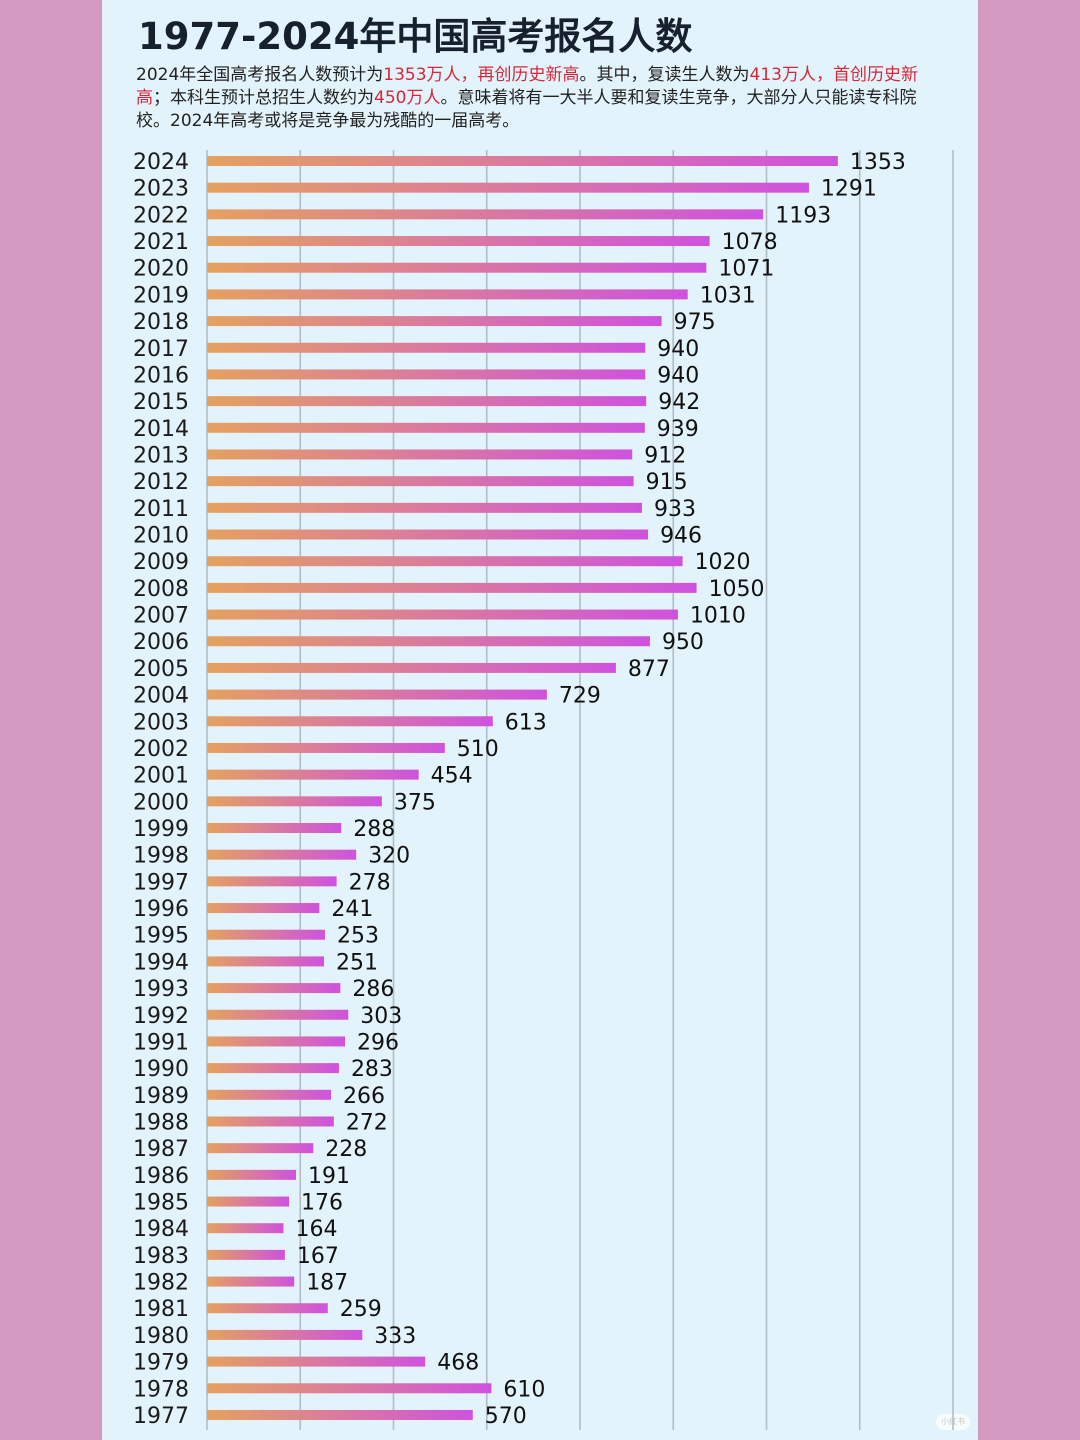 Image resolution: width=1080 pixels, height=1440 pixels. What do you see at coordinates (161, 802) in the screenshot?
I see `year-tick-label: 2000` at bounding box center [161, 802].